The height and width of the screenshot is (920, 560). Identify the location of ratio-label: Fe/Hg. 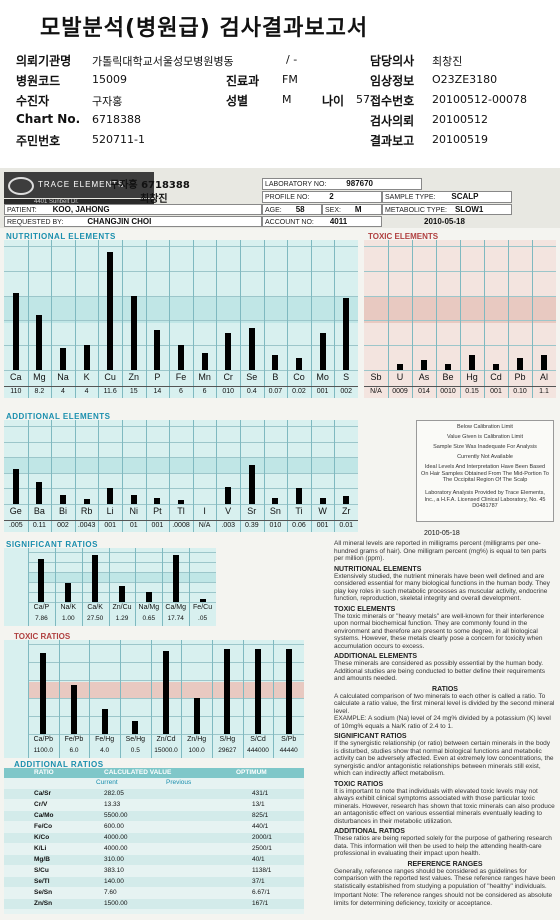
(105, 739).